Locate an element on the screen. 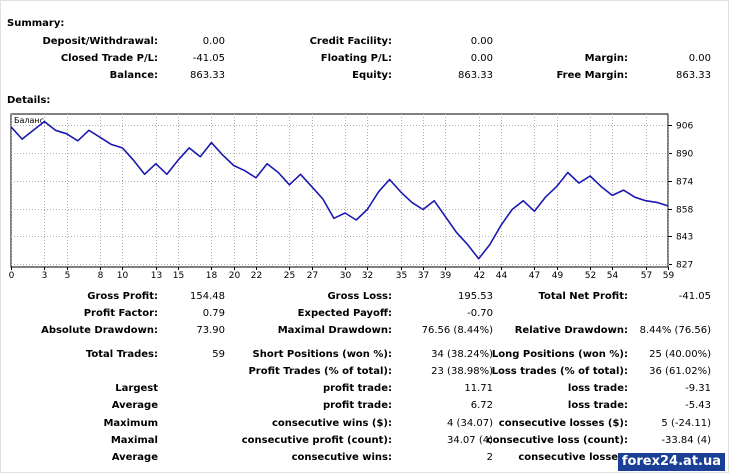 This screenshot has height=473, width=729. chart-x-tick-label: 18 is located at coordinates (212, 276).